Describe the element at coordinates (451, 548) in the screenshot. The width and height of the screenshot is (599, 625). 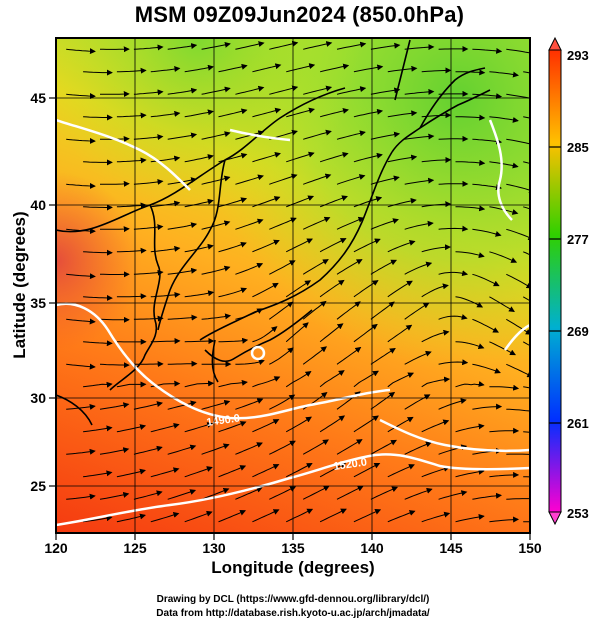
I see `lon-tick-label: 145` at that location.